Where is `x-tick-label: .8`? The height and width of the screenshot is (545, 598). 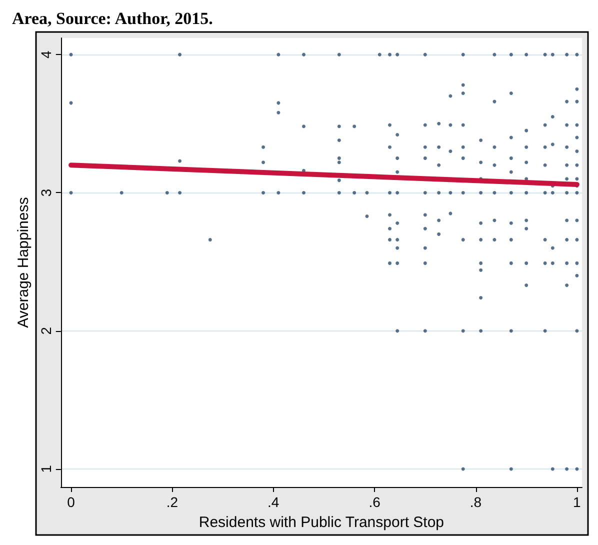 x-tick-label: .8 is located at coordinates (476, 502).